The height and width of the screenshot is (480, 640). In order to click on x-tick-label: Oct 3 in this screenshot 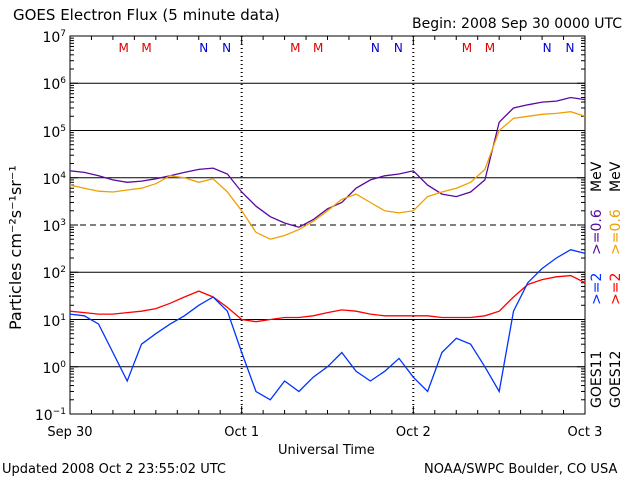, I will do `click(585, 432)`.